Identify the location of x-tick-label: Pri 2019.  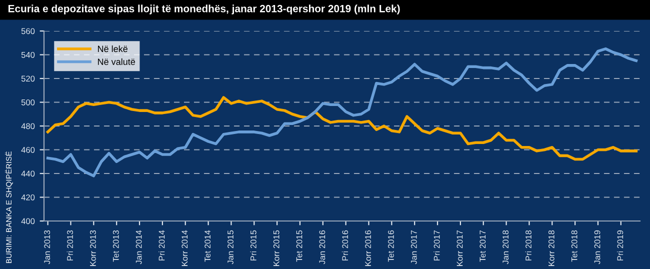
(620, 245).